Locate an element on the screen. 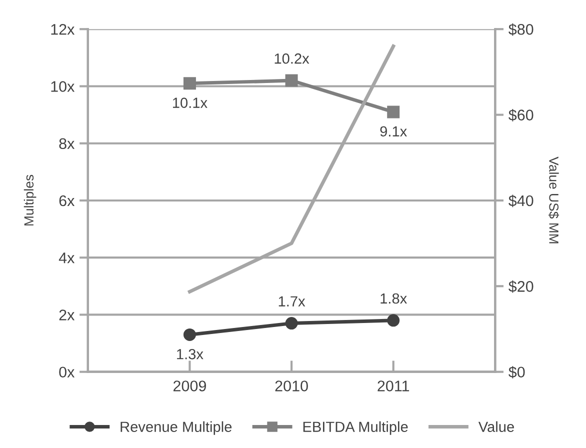 The width and height of the screenshot is (586, 448). y-tick-label: 12x is located at coordinates (63, 29).